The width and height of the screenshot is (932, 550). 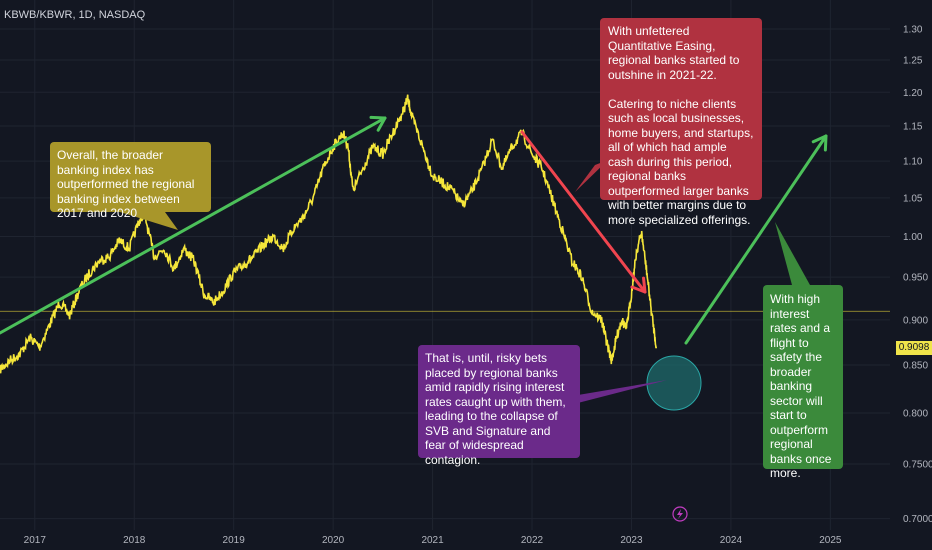 What do you see at coordinates (914, 348) in the screenshot?
I see `current-price-badge: 0.9098` at bounding box center [914, 348].